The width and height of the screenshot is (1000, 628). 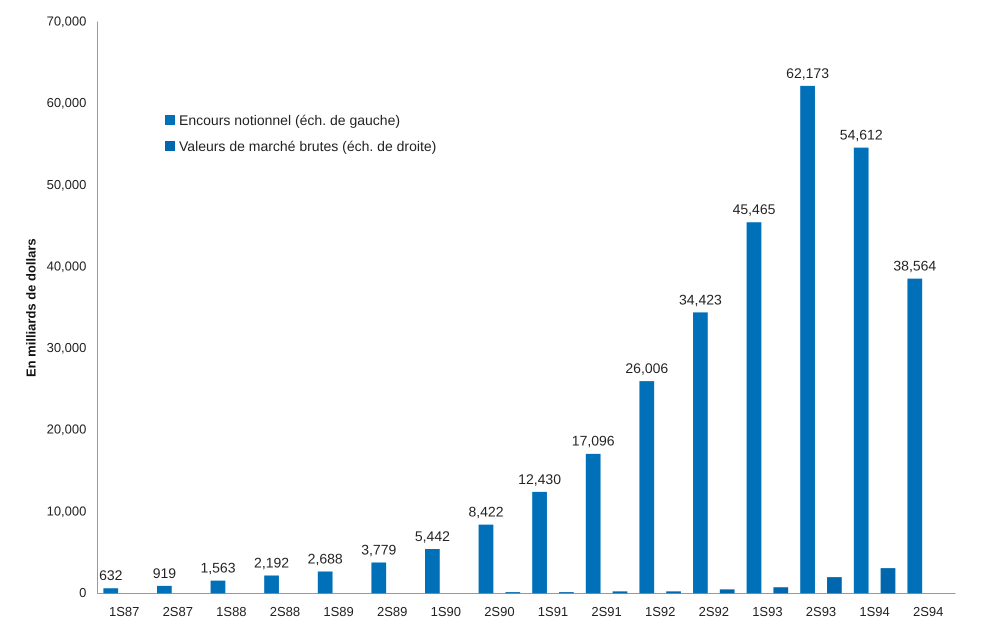 I want to click on y-tick-label: 60,000, so click(x=66, y=102).